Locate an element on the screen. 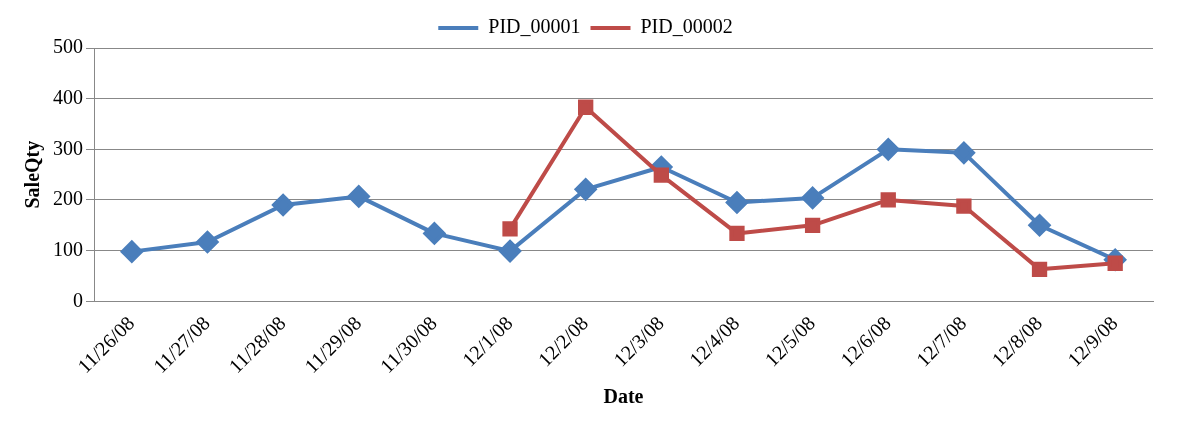 The width and height of the screenshot is (1181, 426). y-tick-label: 200 is located at coordinates (68, 198).